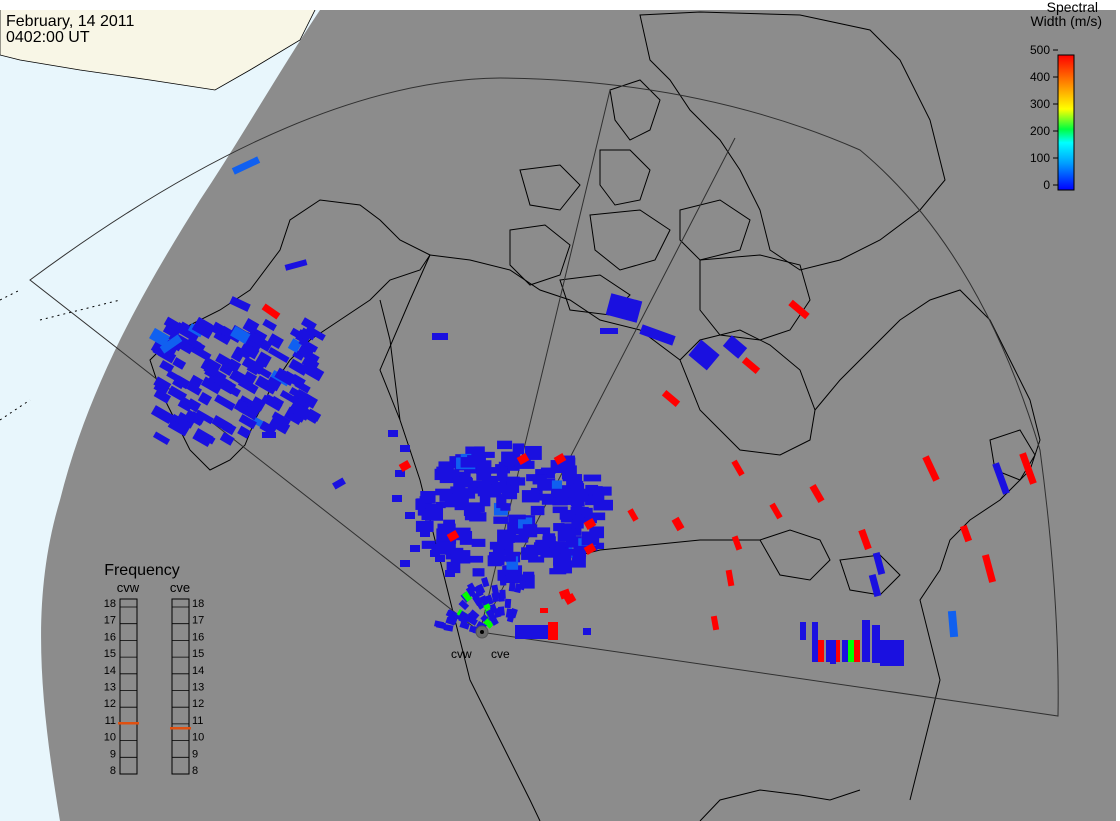 The height and width of the screenshot is (821, 1120). I want to click on radar-site-marker, so click(482, 632).